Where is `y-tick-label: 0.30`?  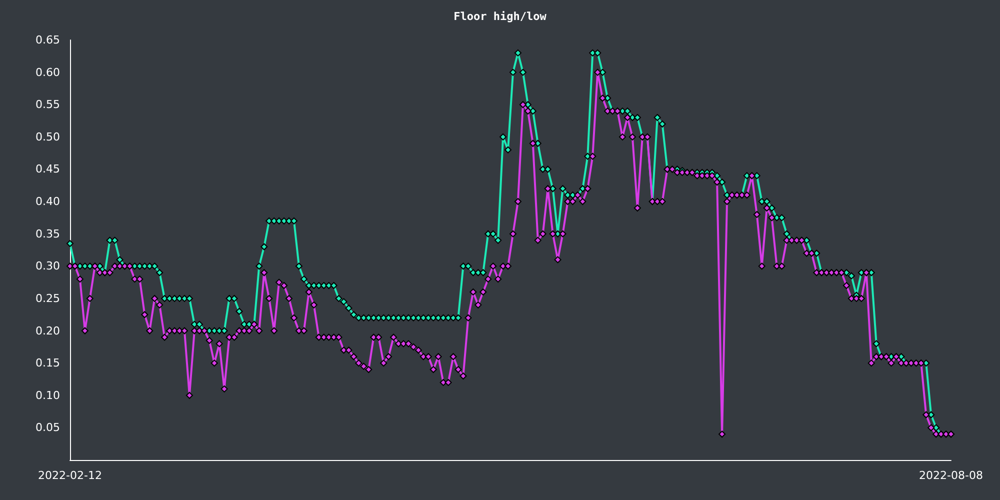 y-tick-label: 0.30 is located at coordinates (48, 266).